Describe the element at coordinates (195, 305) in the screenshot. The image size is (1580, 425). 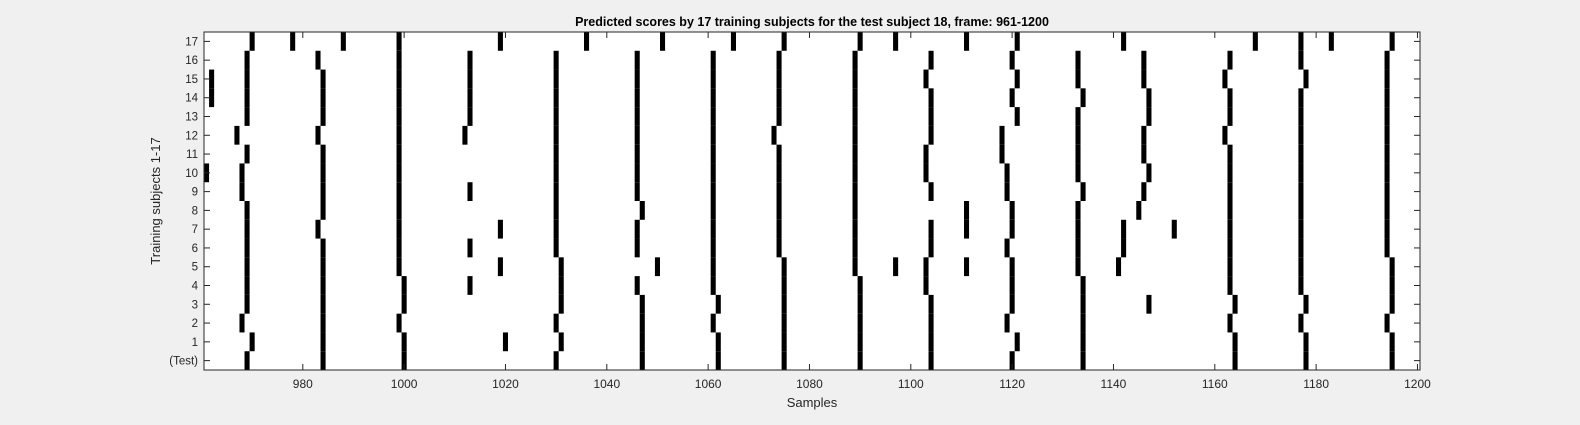
I see `y-tick-label: 3` at that location.